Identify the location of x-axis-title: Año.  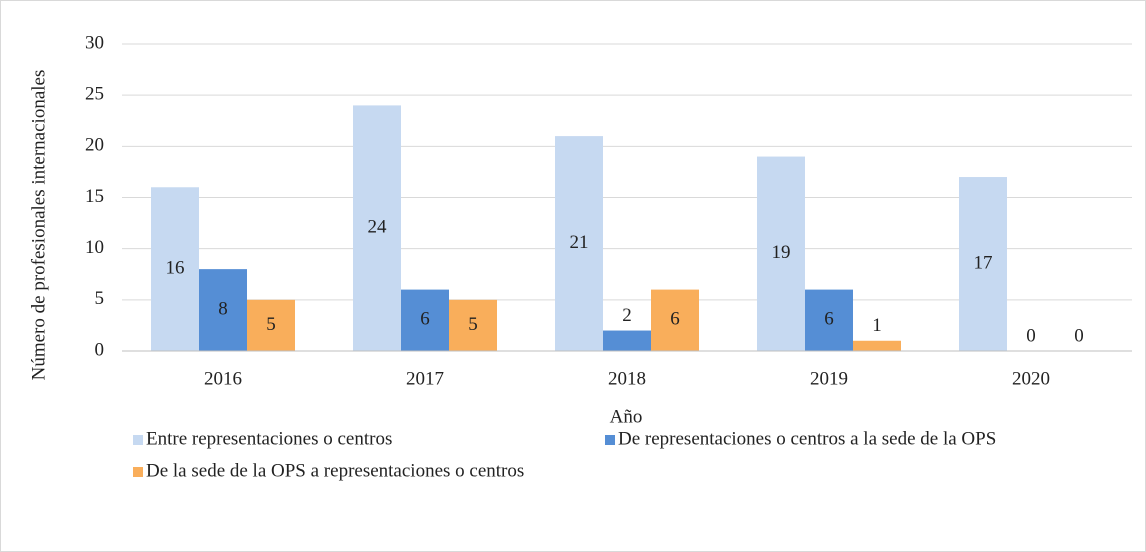
(626, 416).